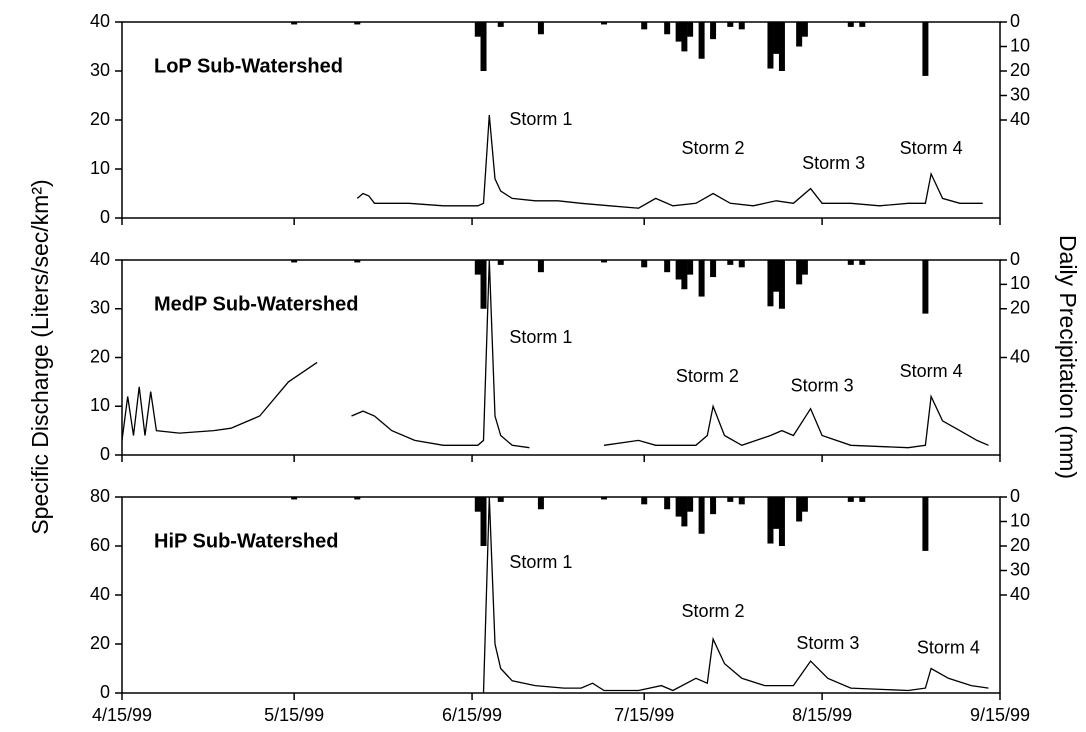 Image resolution: width=1086 pixels, height=732 pixels. I want to click on x-tick-label: 6/15/99, so click(472, 715).